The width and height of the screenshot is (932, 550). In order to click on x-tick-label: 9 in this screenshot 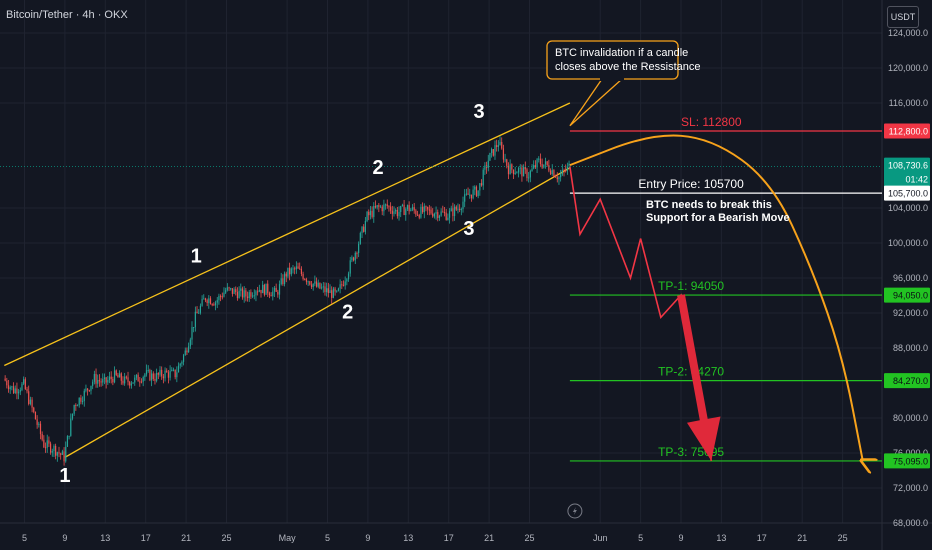, I will do `click(64, 538)`.